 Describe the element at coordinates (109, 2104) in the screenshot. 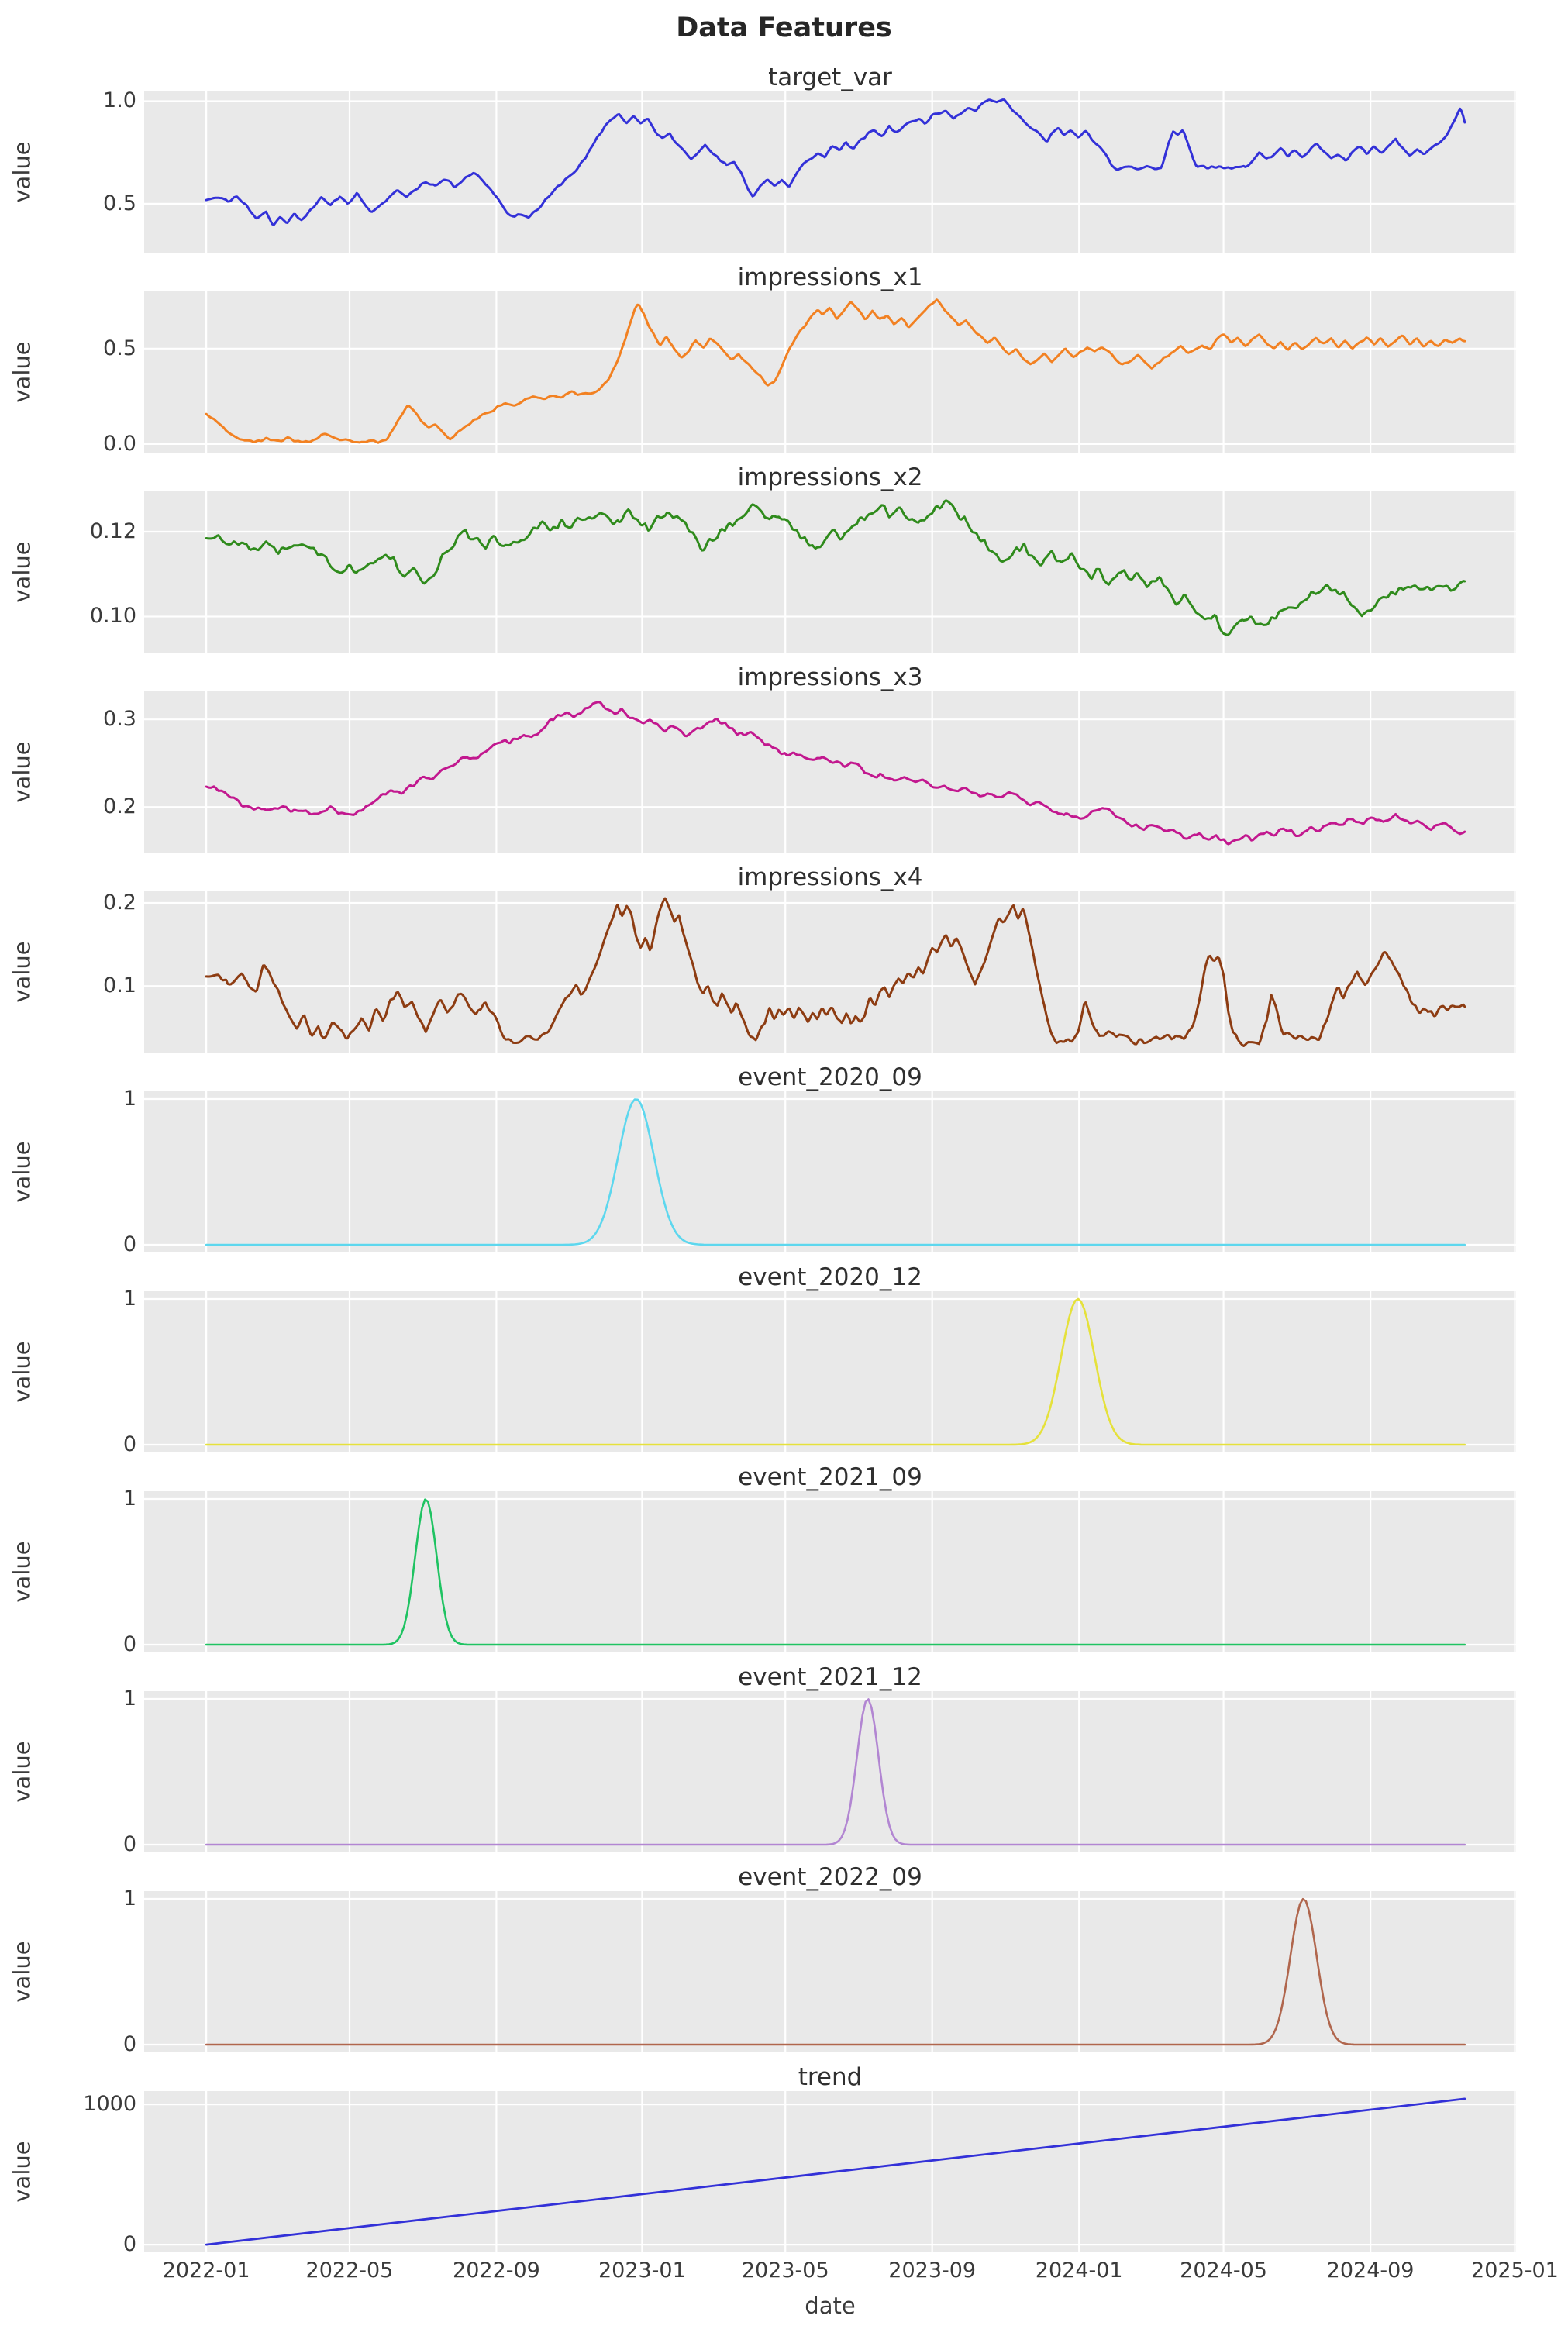

I see `y-tick-label: 1000` at that location.